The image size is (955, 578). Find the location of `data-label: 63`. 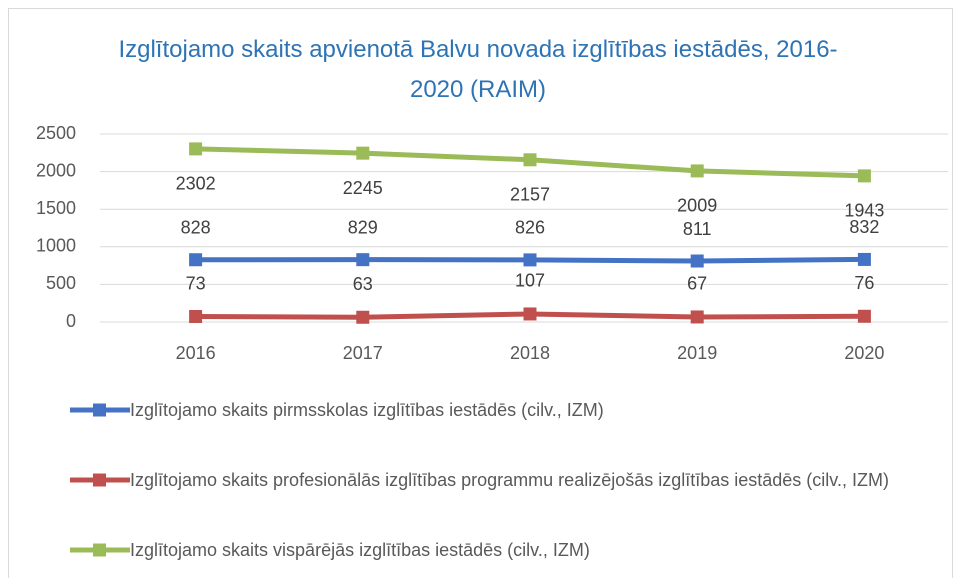

data-label: 63 is located at coordinates (363, 284).